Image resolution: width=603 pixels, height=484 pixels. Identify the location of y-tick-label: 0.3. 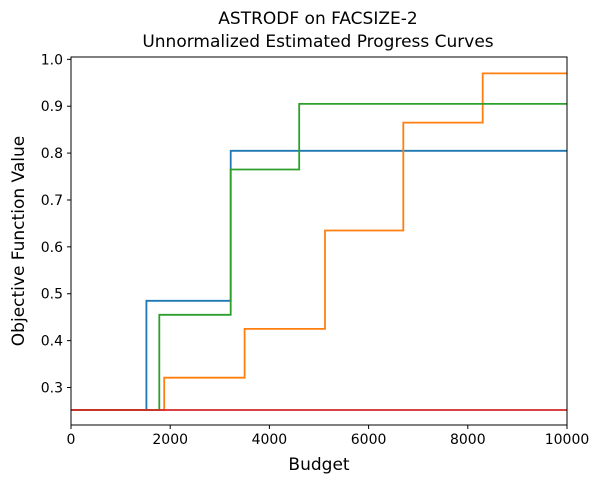
(52, 388).